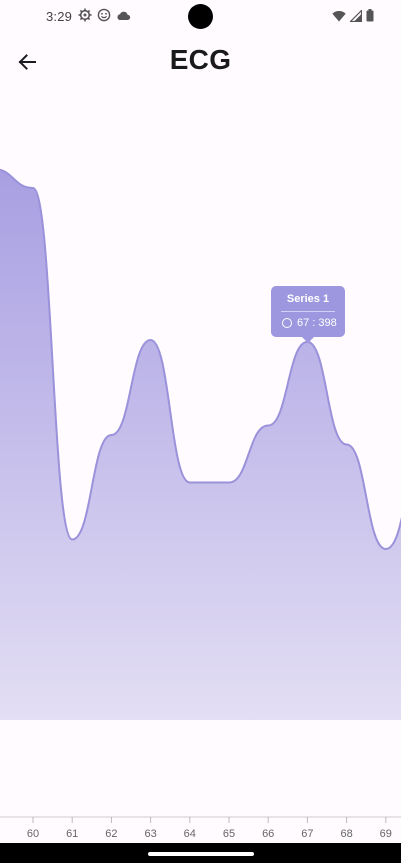 The height and width of the screenshot is (863, 401). I want to click on tooltip-value: 67 : 398, so click(317, 323).